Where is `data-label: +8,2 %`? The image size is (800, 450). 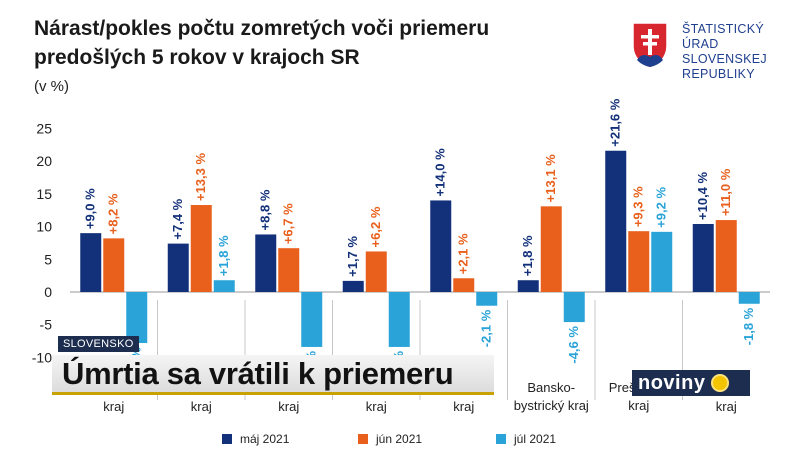
data-label: +8,2 % is located at coordinates (113, 213).